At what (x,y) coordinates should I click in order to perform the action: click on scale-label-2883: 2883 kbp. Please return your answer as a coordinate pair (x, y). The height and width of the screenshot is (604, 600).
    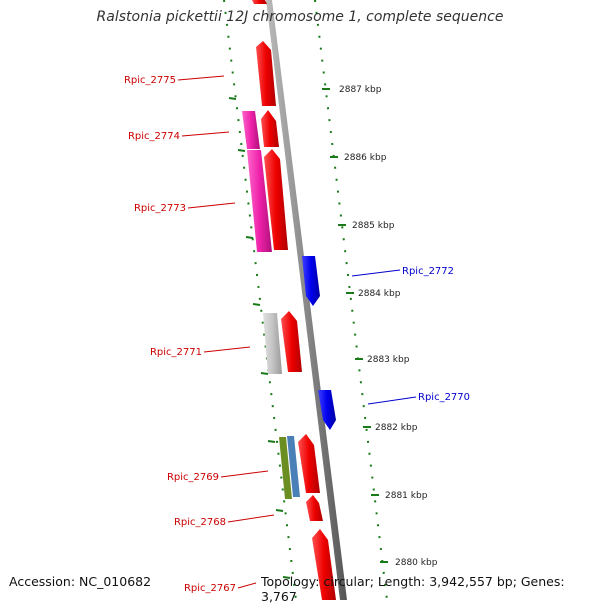
    Looking at the image, I should click on (388, 360).